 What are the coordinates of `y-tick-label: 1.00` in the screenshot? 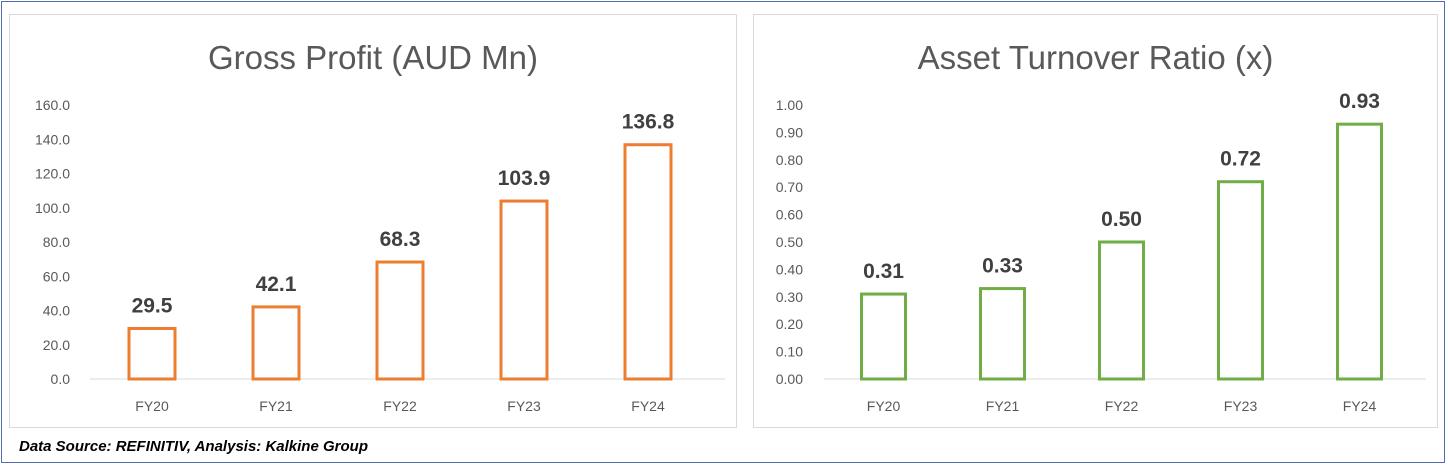 It's located at (789, 105).